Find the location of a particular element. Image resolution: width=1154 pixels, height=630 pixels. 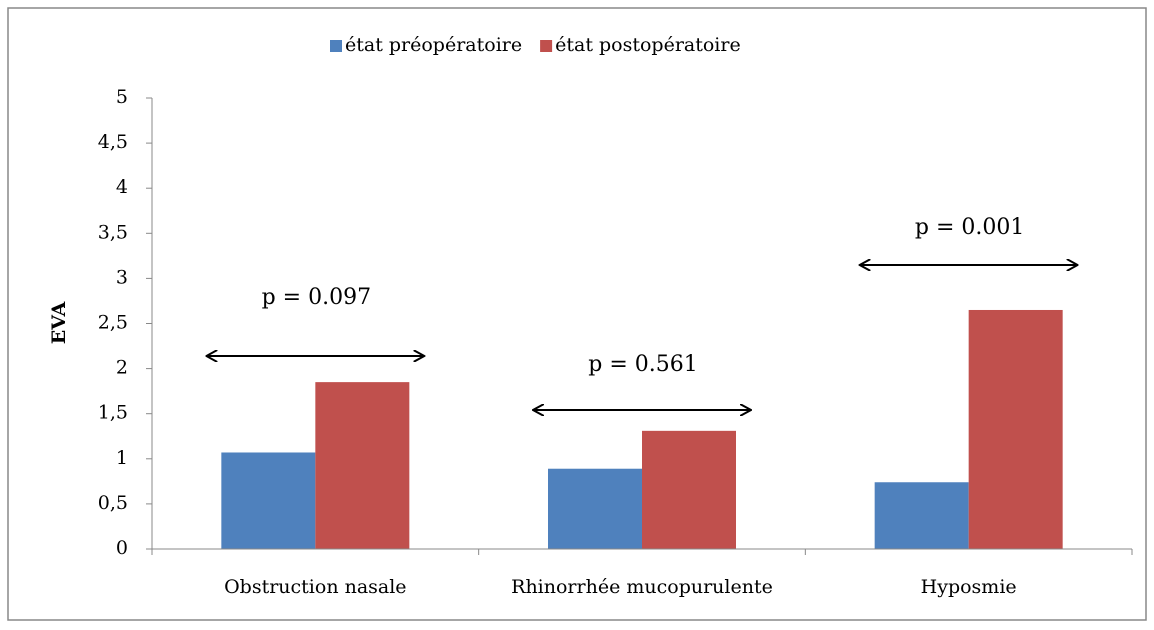

y-tick-label: 3,5 is located at coordinates (113, 232).